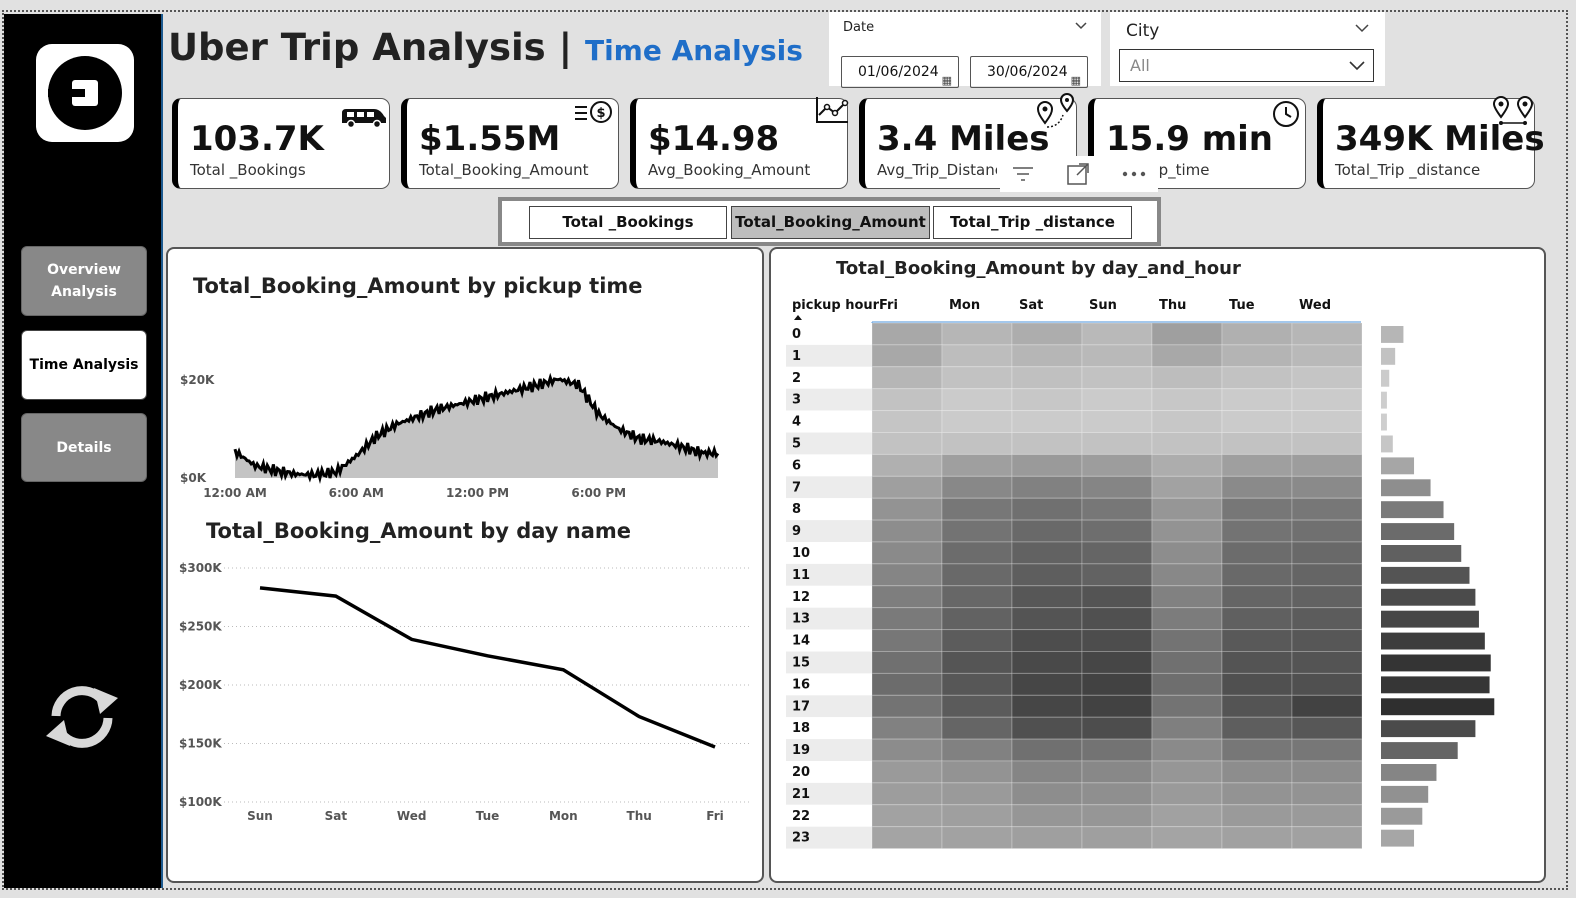  What do you see at coordinates (1513, 110) in the screenshot?
I see `two-pins-icon` at bounding box center [1513, 110].